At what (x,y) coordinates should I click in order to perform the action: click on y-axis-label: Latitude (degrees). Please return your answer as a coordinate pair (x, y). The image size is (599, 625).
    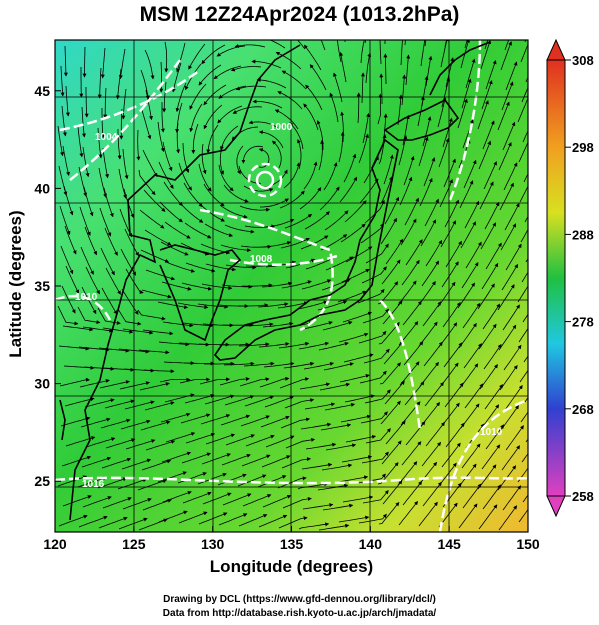
    Looking at the image, I should click on (15, 284).